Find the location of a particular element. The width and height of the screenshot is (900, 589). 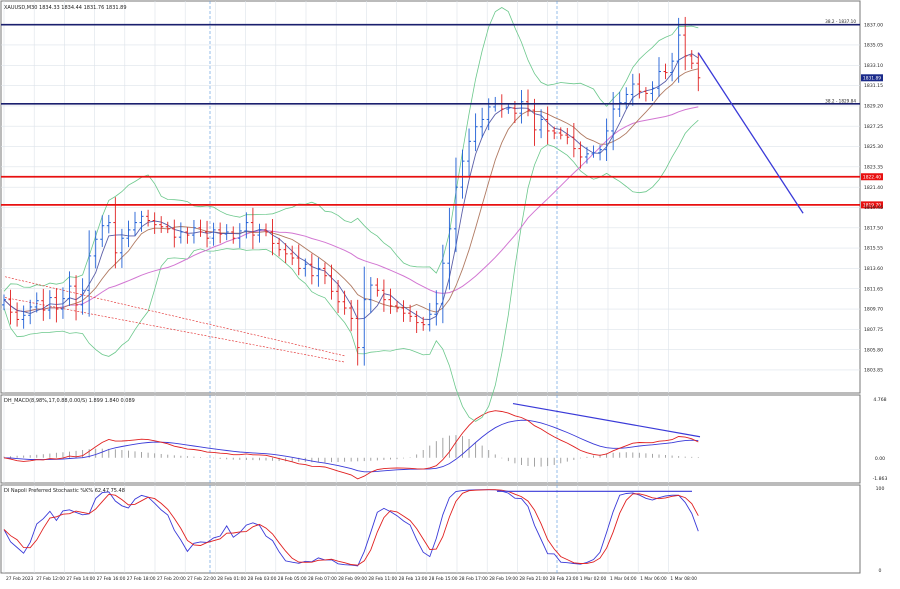

current-price-tag is located at coordinates (872, 78).